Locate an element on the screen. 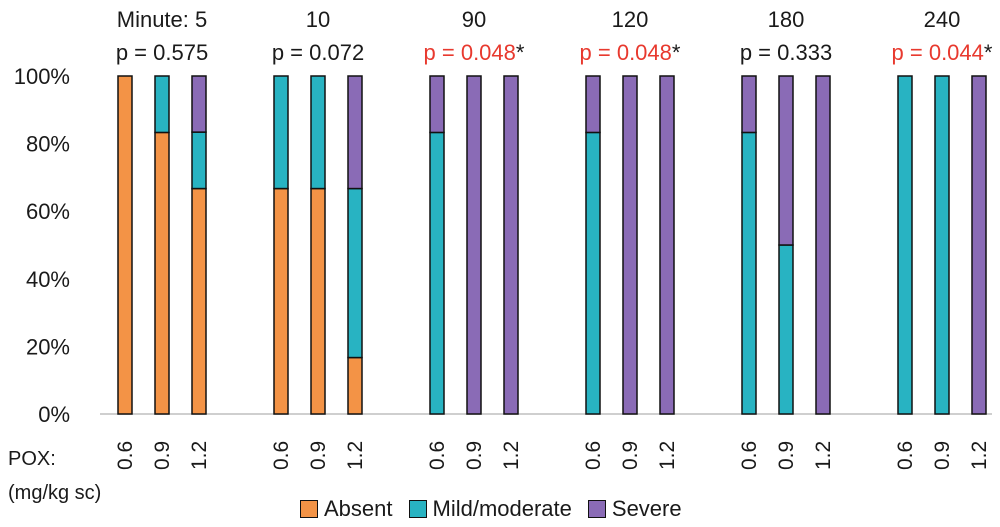  p-value-text: p = 0.575 is located at coordinates (162, 52).